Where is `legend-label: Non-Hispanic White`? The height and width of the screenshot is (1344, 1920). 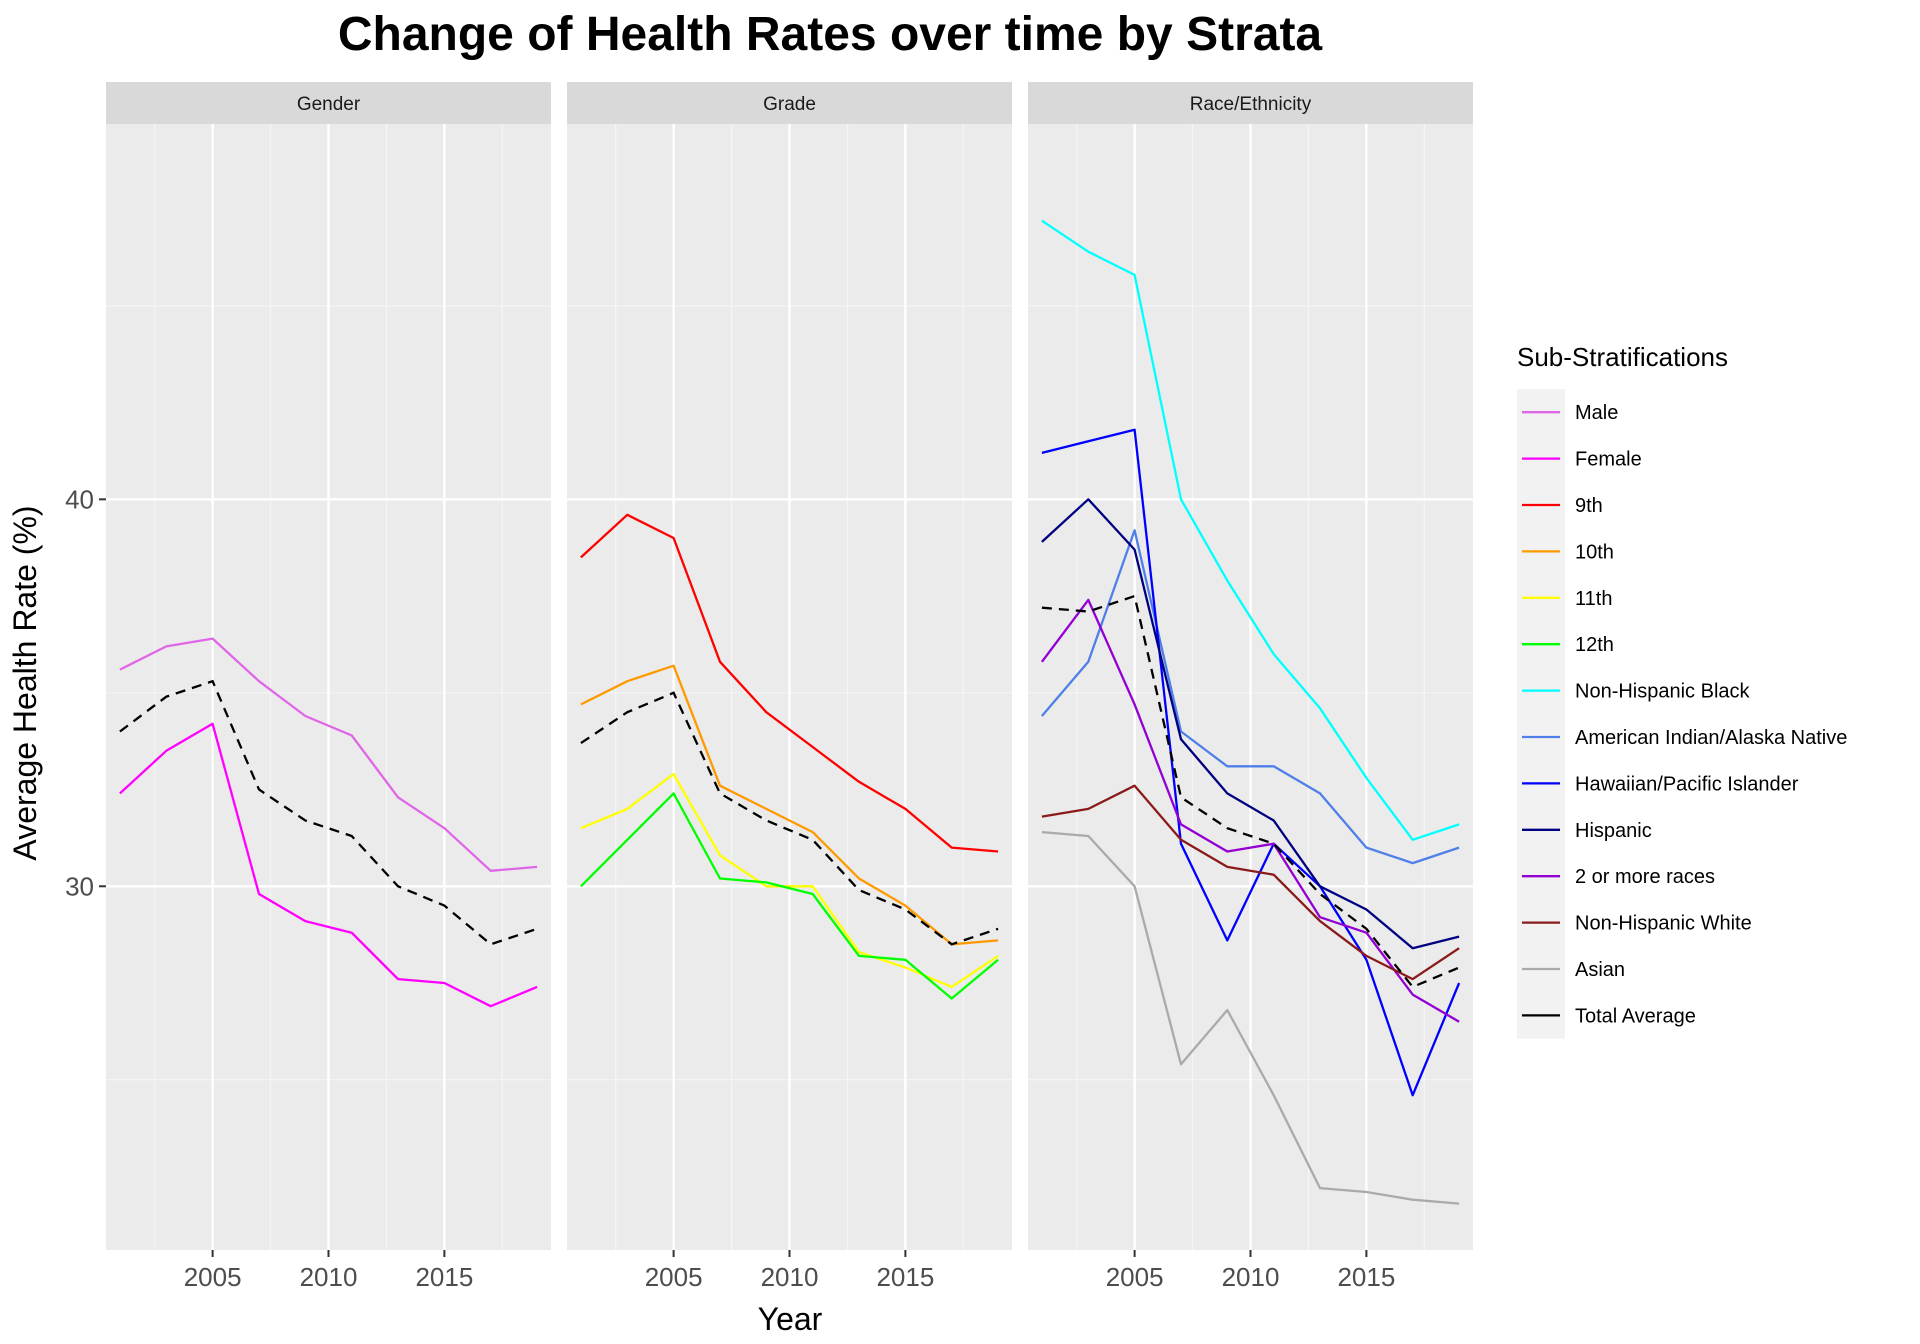
legend-label: Non-Hispanic White is located at coordinates (1663, 924).